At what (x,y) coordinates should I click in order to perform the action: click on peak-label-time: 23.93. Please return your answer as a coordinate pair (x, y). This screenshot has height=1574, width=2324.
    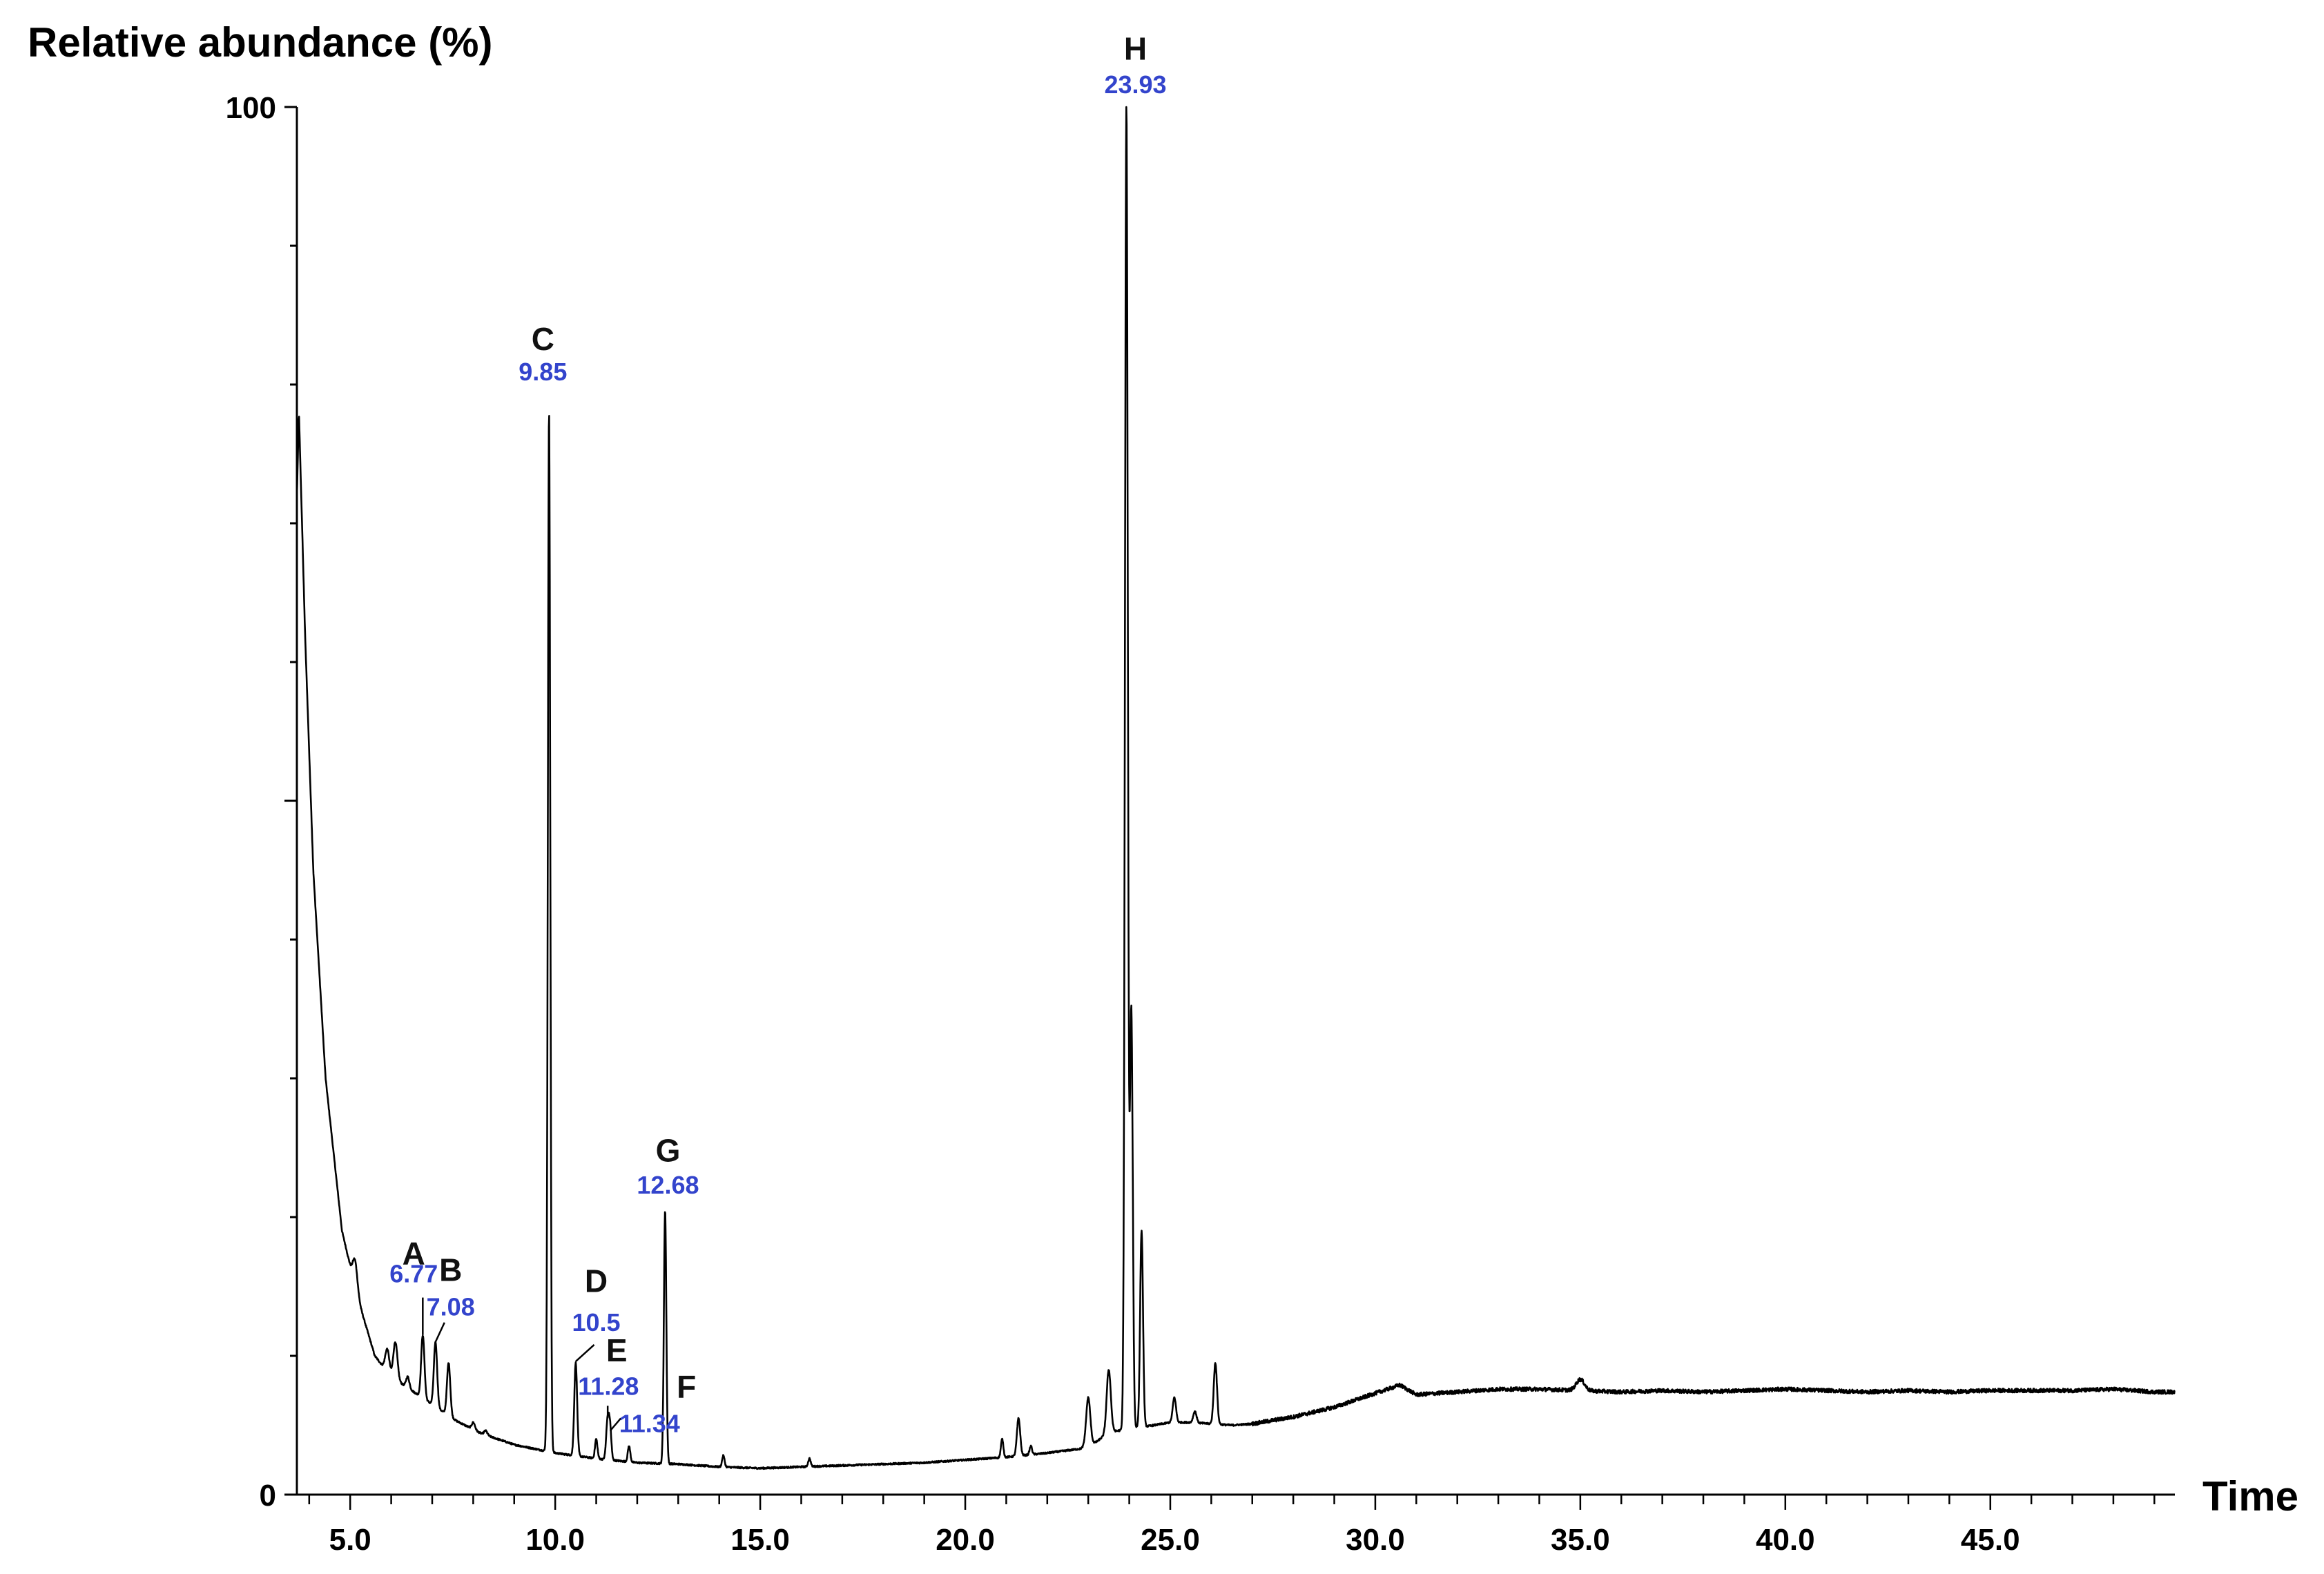
    Looking at the image, I should click on (1135, 85).